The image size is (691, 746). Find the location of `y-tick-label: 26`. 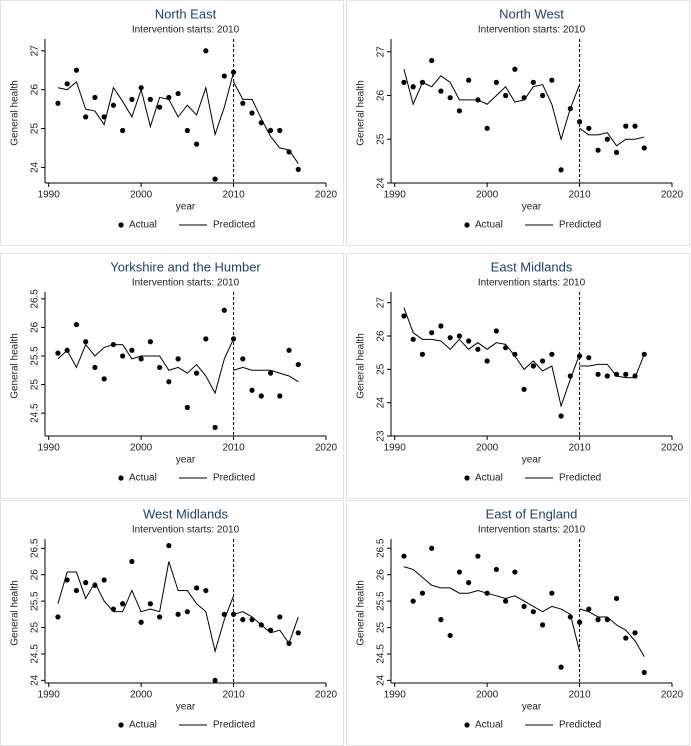

y-tick-label: 26 is located at coordinates (35, 327).